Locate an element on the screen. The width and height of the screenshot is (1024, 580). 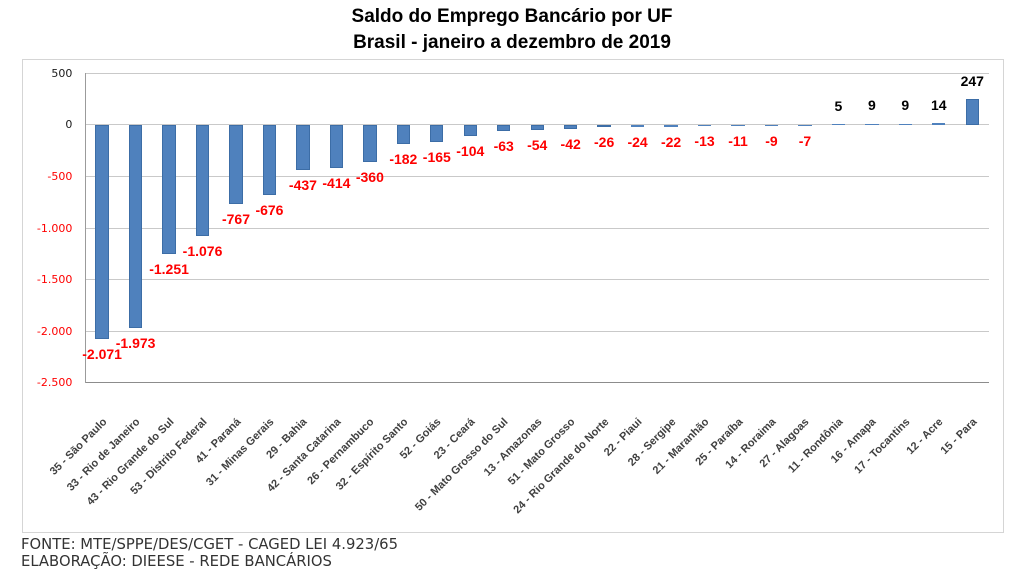
value-label: -11 is located at coordinates (738, 140).